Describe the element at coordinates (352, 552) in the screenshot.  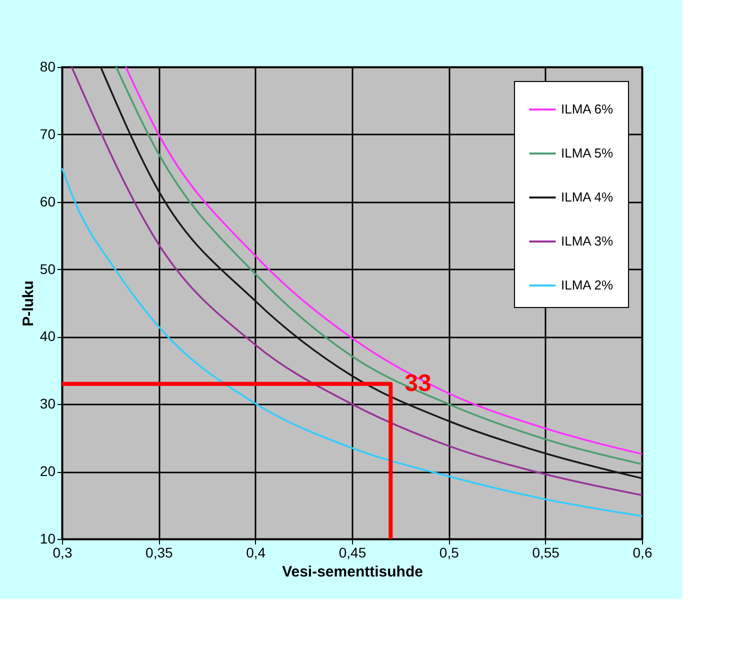
I see `x-tick-label: 0,45` at that location.